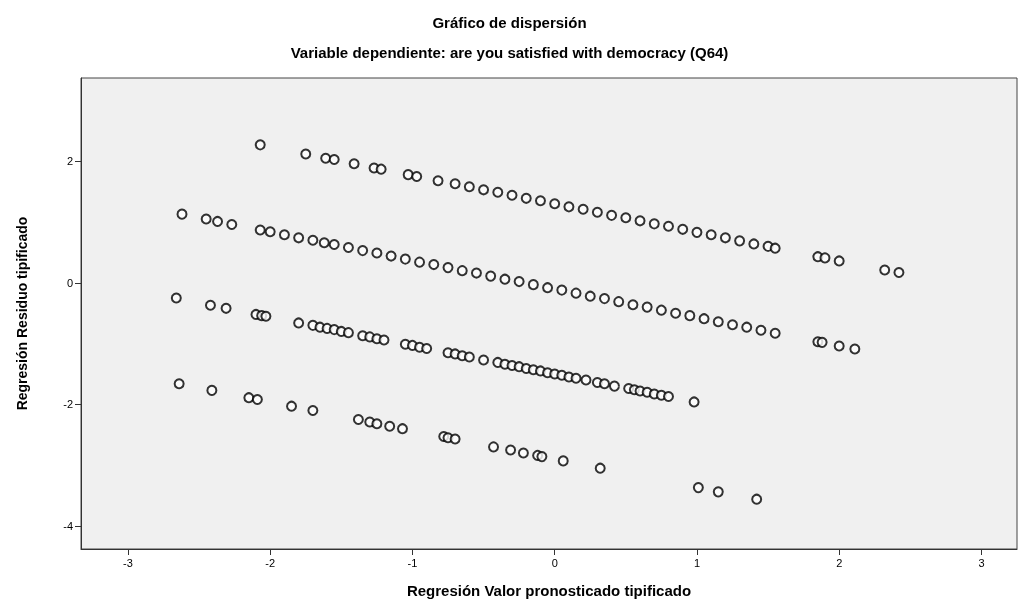 This screenshot has width=1019, height=608. I want to click on y-tick-label: 0, so click(69, 282).